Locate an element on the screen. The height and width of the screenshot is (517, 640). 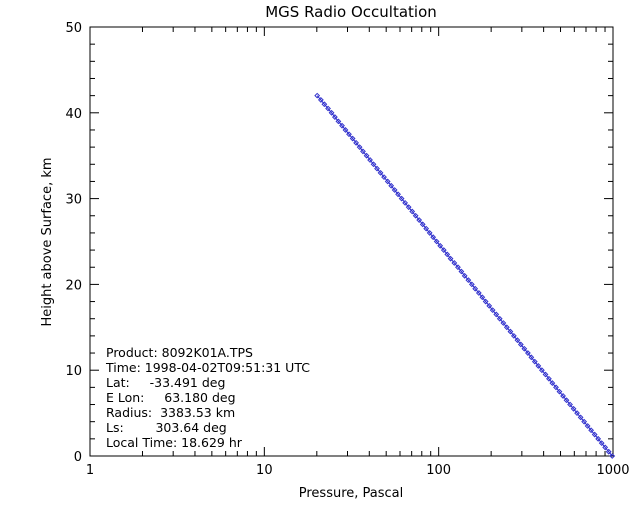
y-tick-label: 30 is located at coordinates (73, 200).